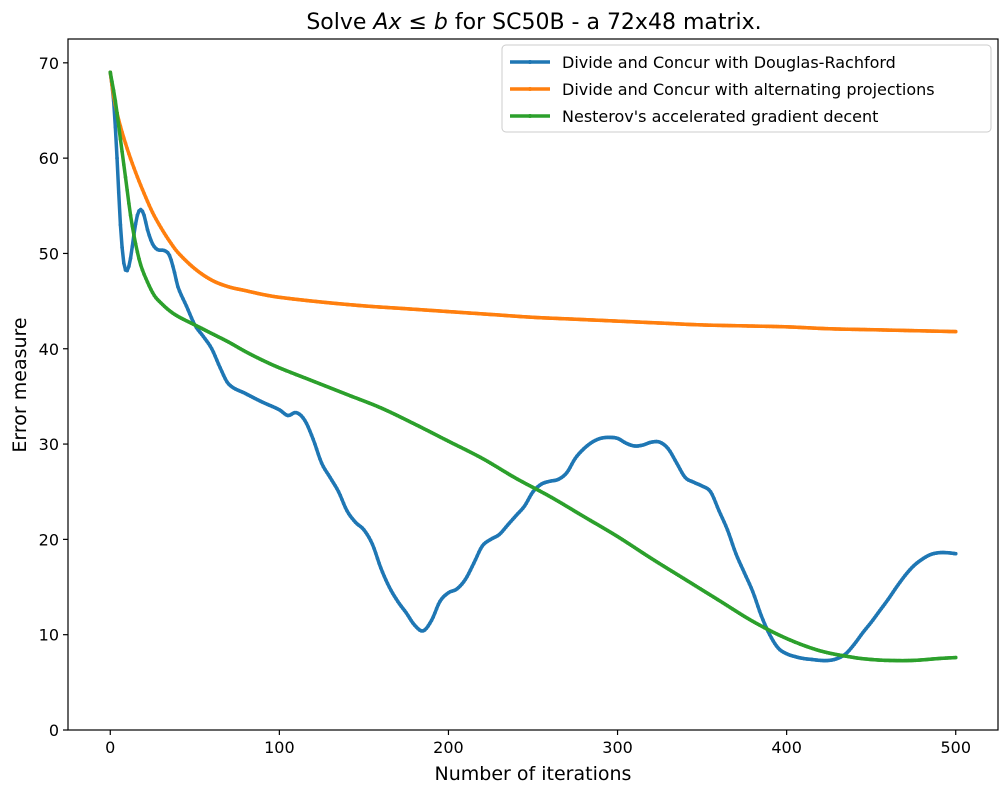 Image resolution: width=1008 pixels, height=793 pixels. I want to click on y-tick-label: 60, so click(49, 158).